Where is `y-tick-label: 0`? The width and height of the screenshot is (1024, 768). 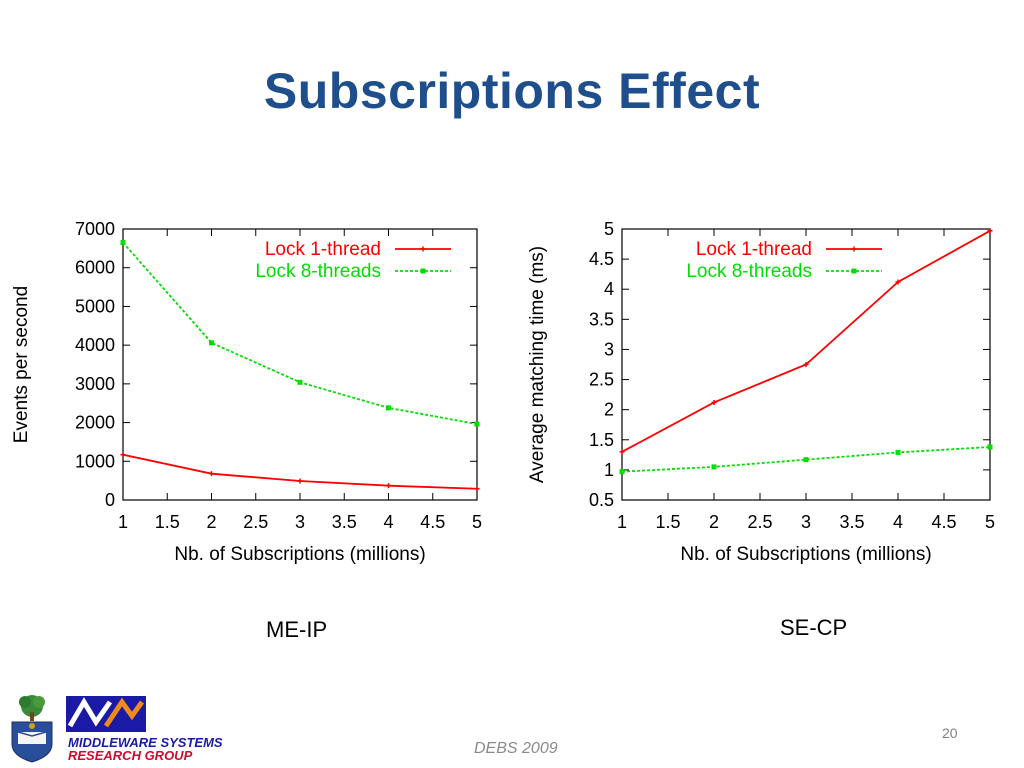
y-tick-label: 0 is located at coordinates (110, 500).